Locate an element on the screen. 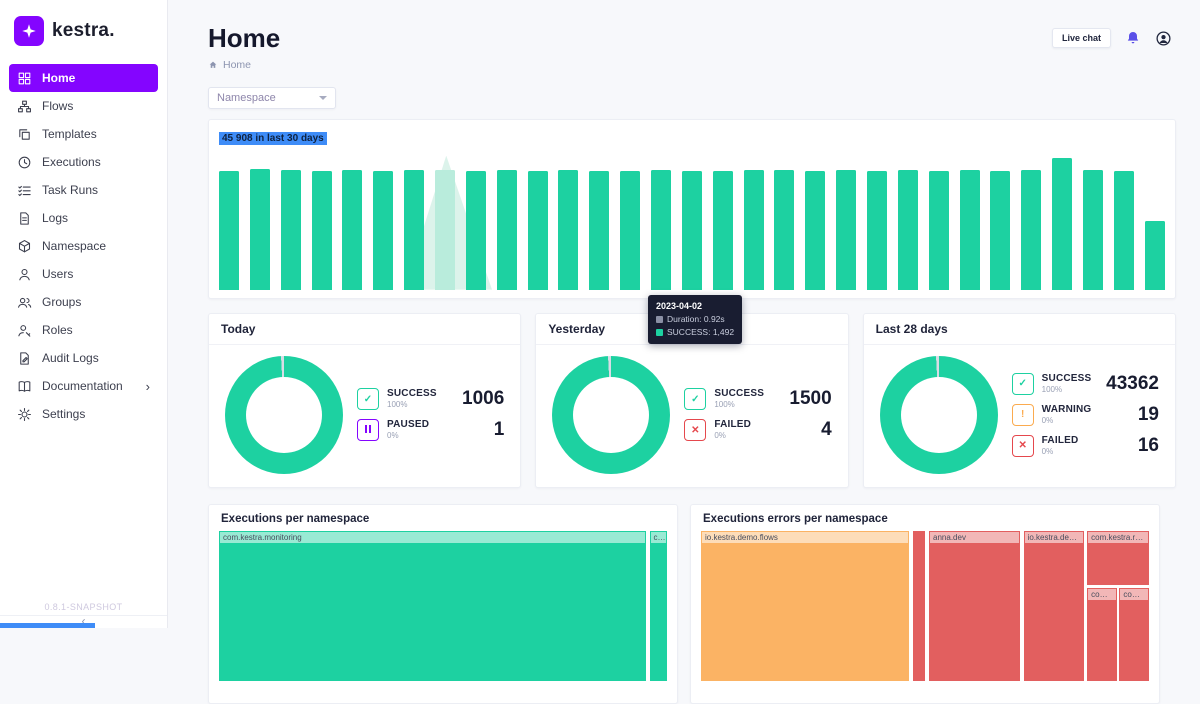 The image size is (1200, 704). namespace-select: Namespace is located at coordinates (272, 97).